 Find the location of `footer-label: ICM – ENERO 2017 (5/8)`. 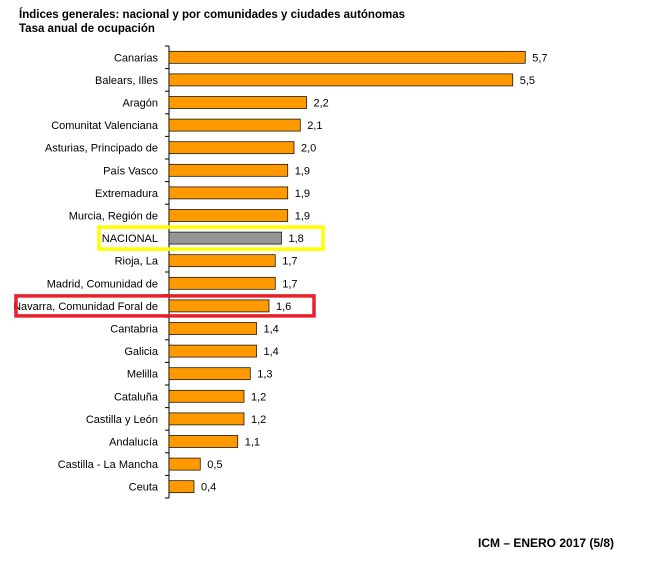

footer-label: ICM – ENERO 2017 (5/8) is located at coordinates (546, 543).